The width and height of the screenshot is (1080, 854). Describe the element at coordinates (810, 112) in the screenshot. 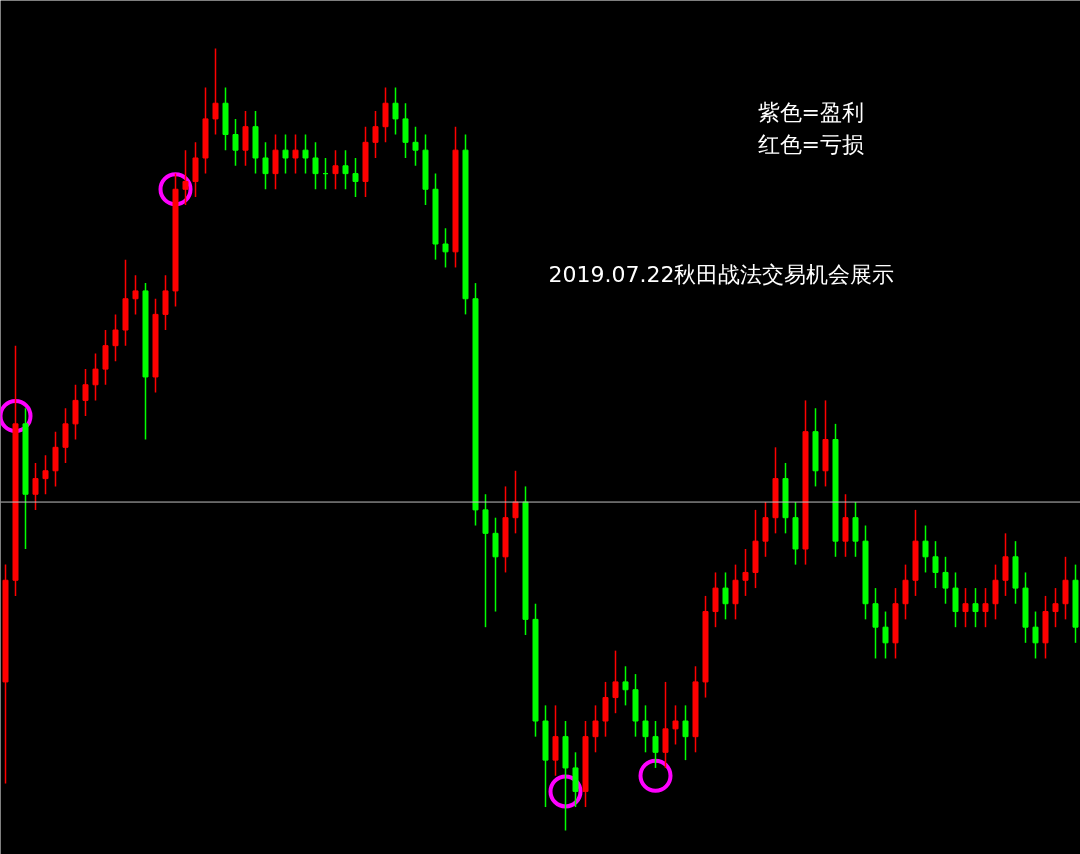

I see `annotation: 紫色=盈利` at that location.